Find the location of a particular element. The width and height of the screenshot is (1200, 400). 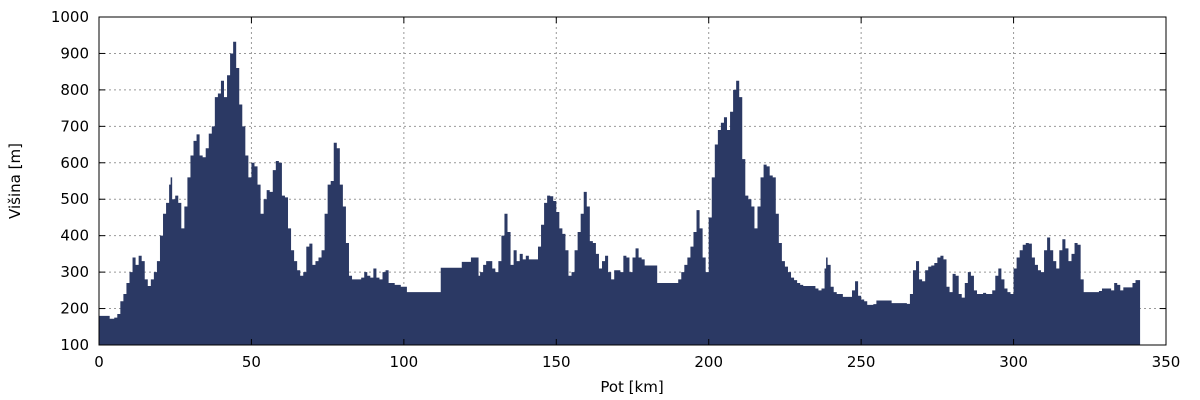

x-tick-label: 200 is located at coordinates (708, 362).